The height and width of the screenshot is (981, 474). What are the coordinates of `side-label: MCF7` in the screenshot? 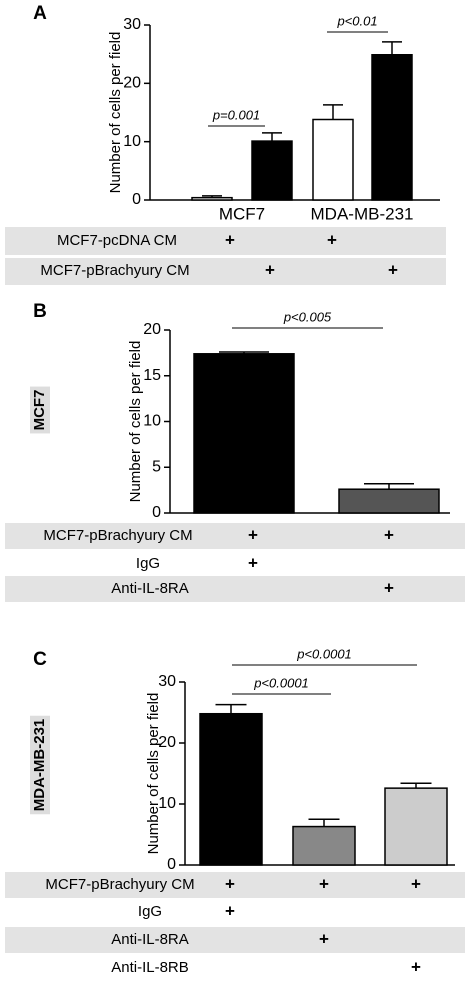 It's located at (39, 410).